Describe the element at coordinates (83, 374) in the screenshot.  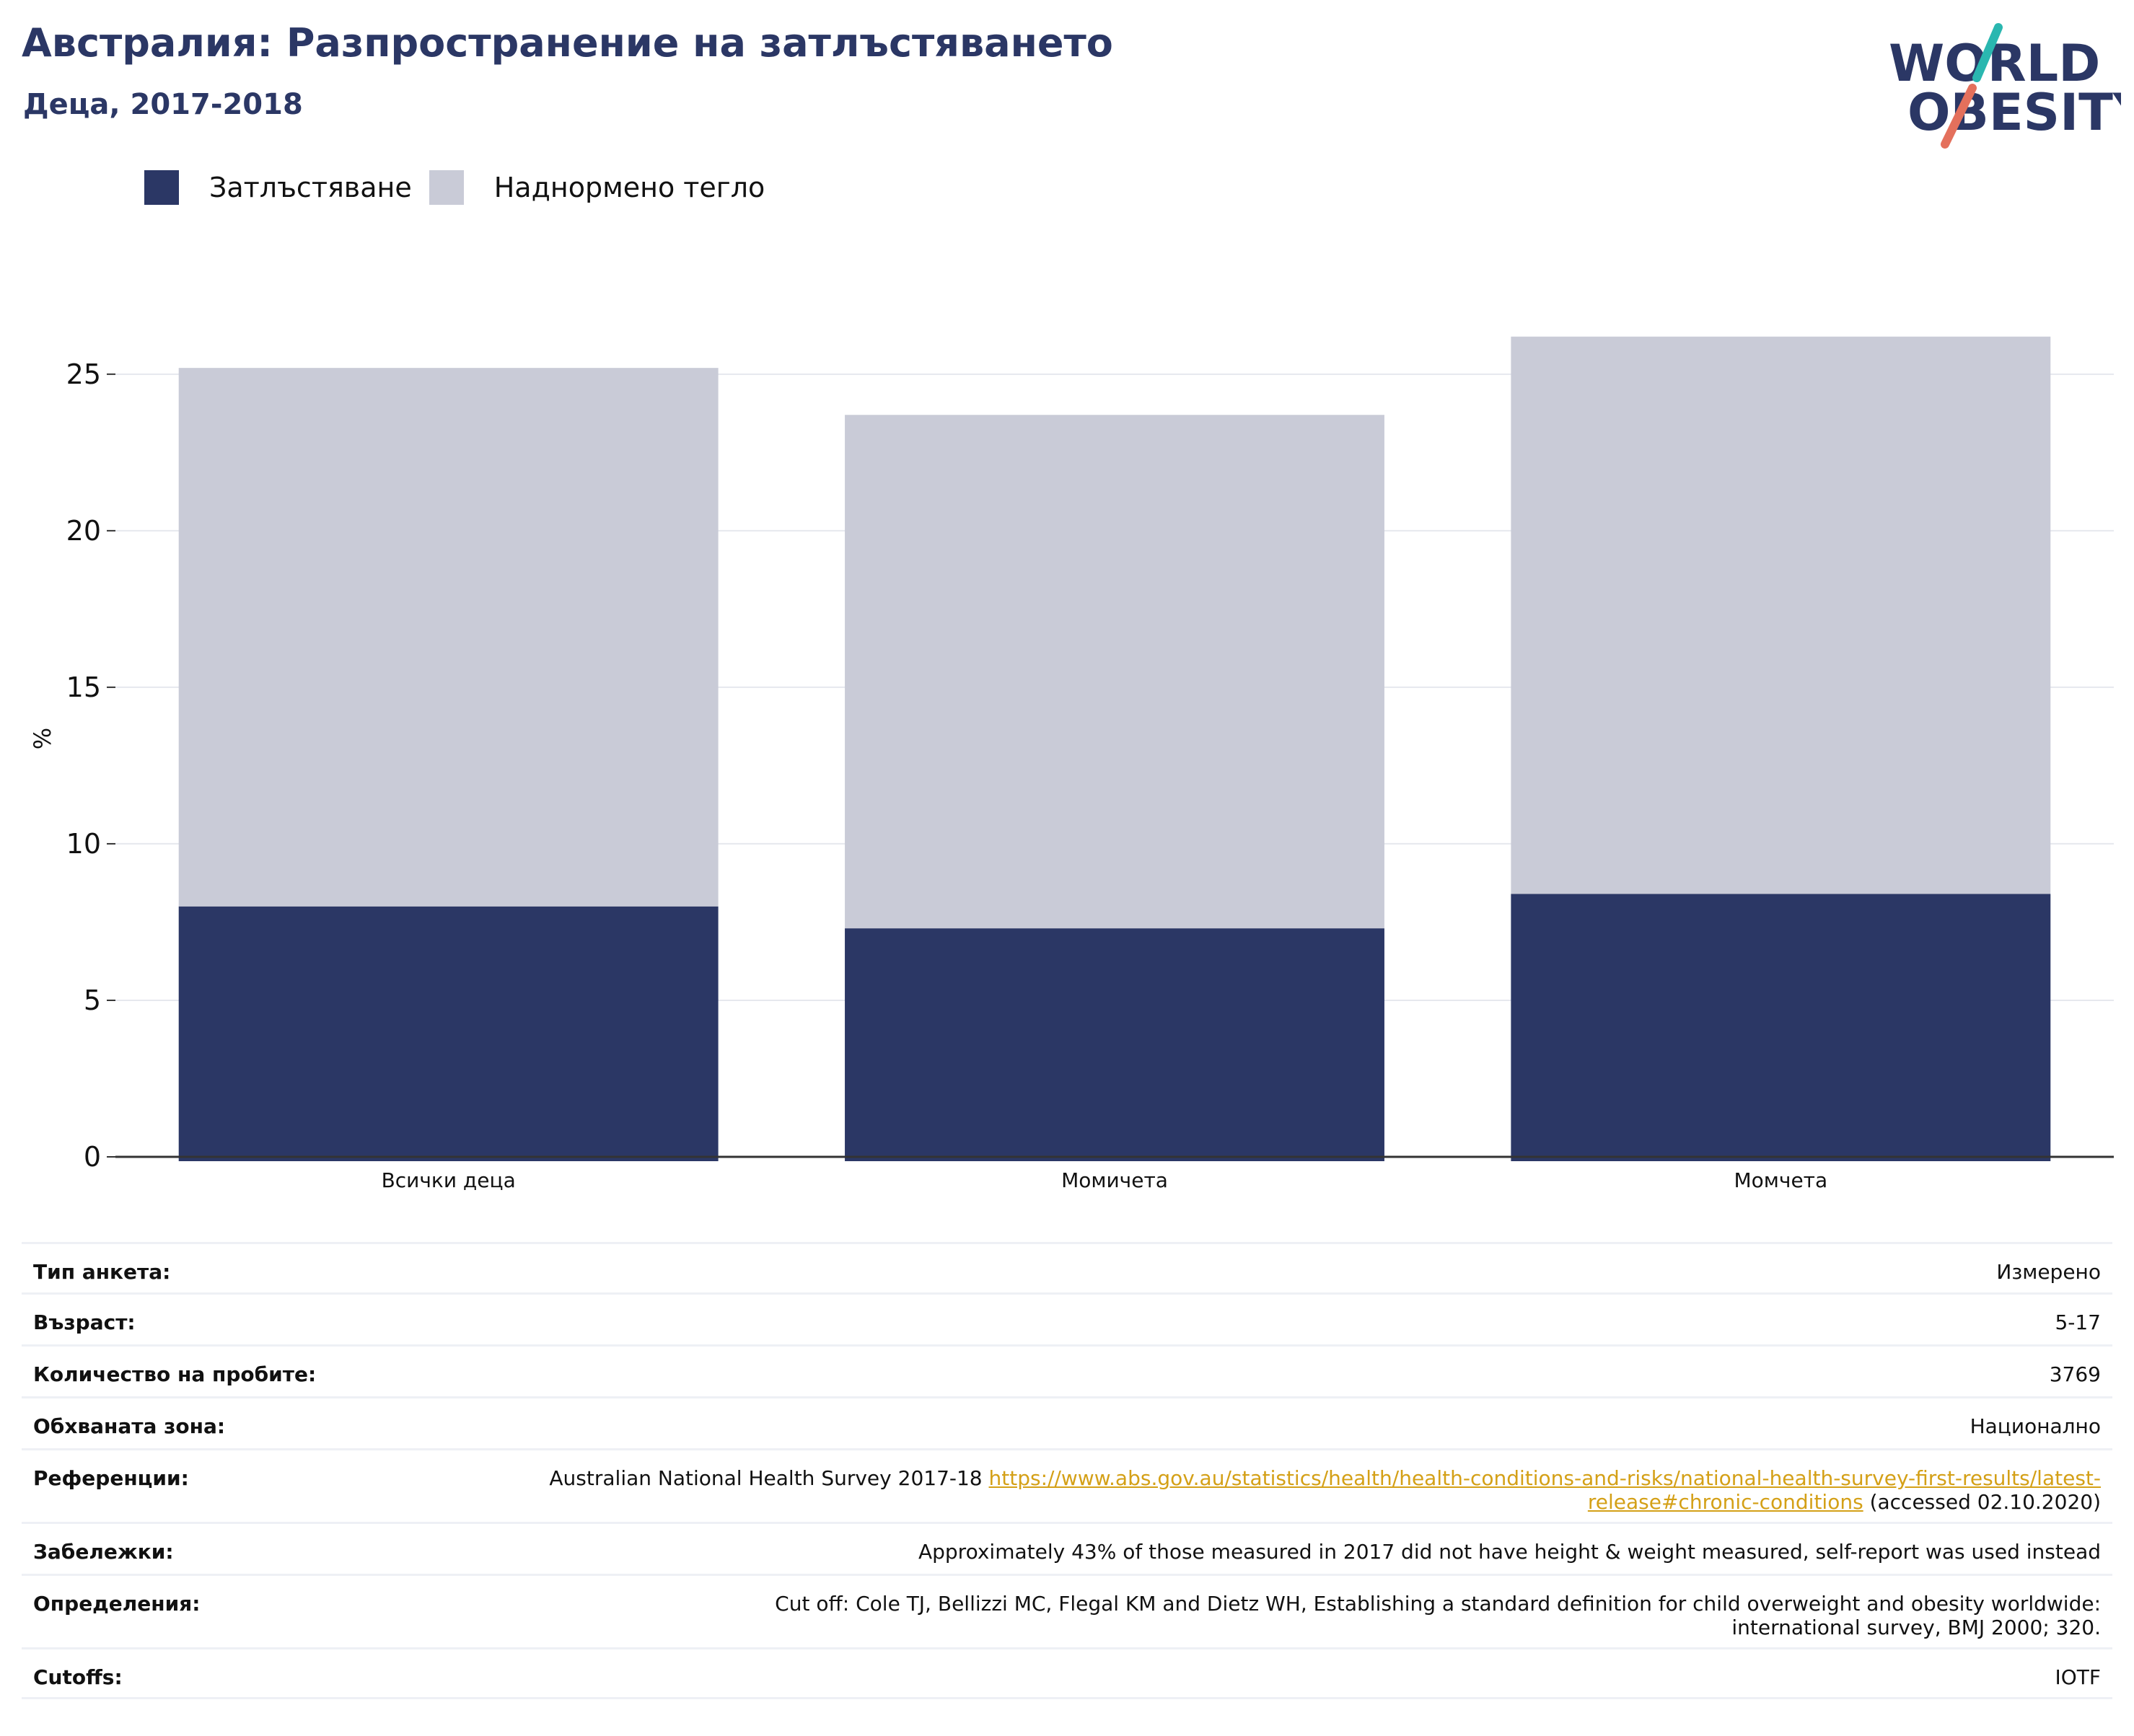
I see `y-tick-label: 25` at that location.